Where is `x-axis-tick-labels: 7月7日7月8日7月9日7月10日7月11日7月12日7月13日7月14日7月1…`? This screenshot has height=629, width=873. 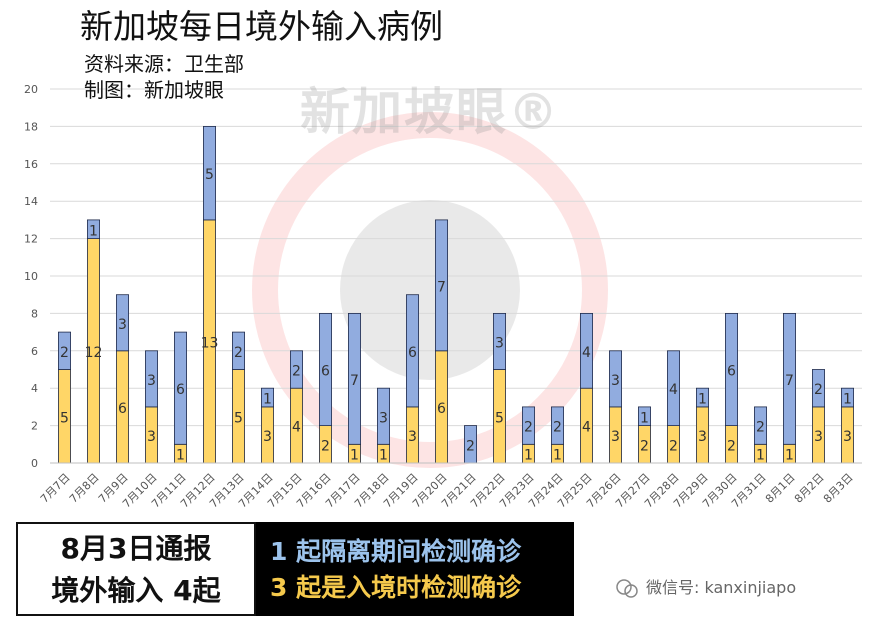 x-axis-tick-labels: 7月7日7月8日7月9日7月10日7月11日7月12日7月13日7月14日7月1… is located at coordinates (447, 491).